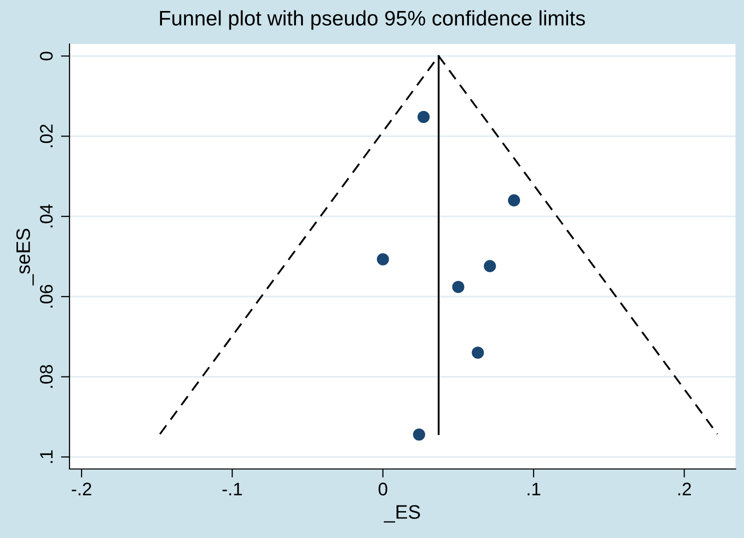 Image resolution: width=744 pixels, height=538 pixels. I want to click on y-tick-label: .1, so click(46, 456).